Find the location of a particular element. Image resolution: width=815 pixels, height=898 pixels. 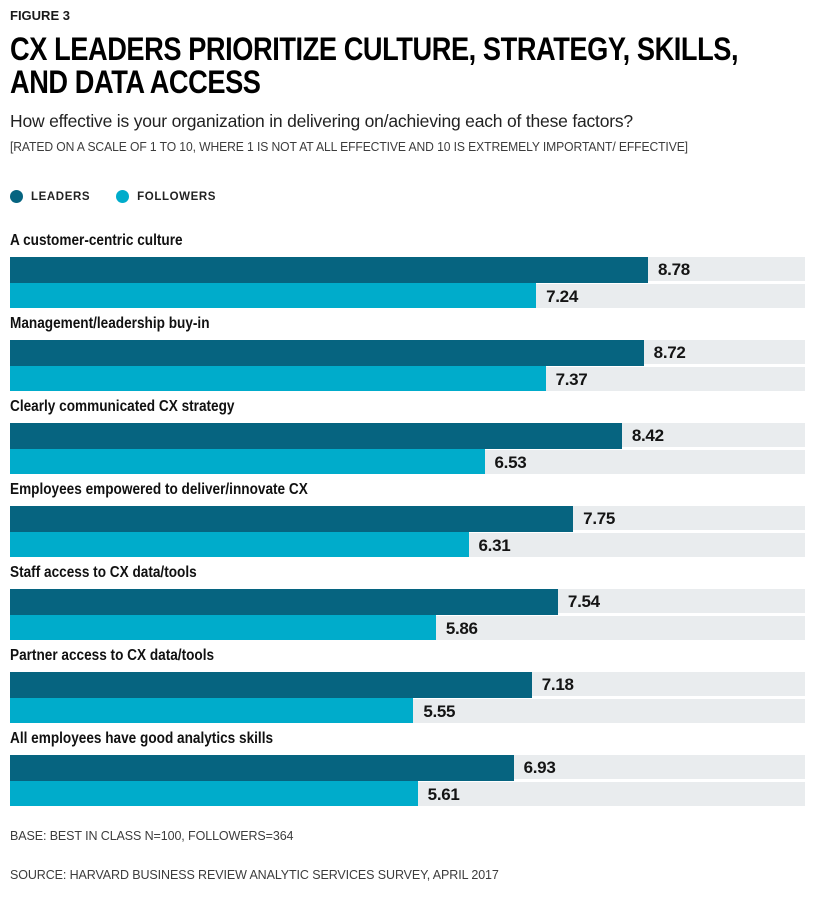

bar-pair: 6.93 5.61 is located at coordinates (407, 781).